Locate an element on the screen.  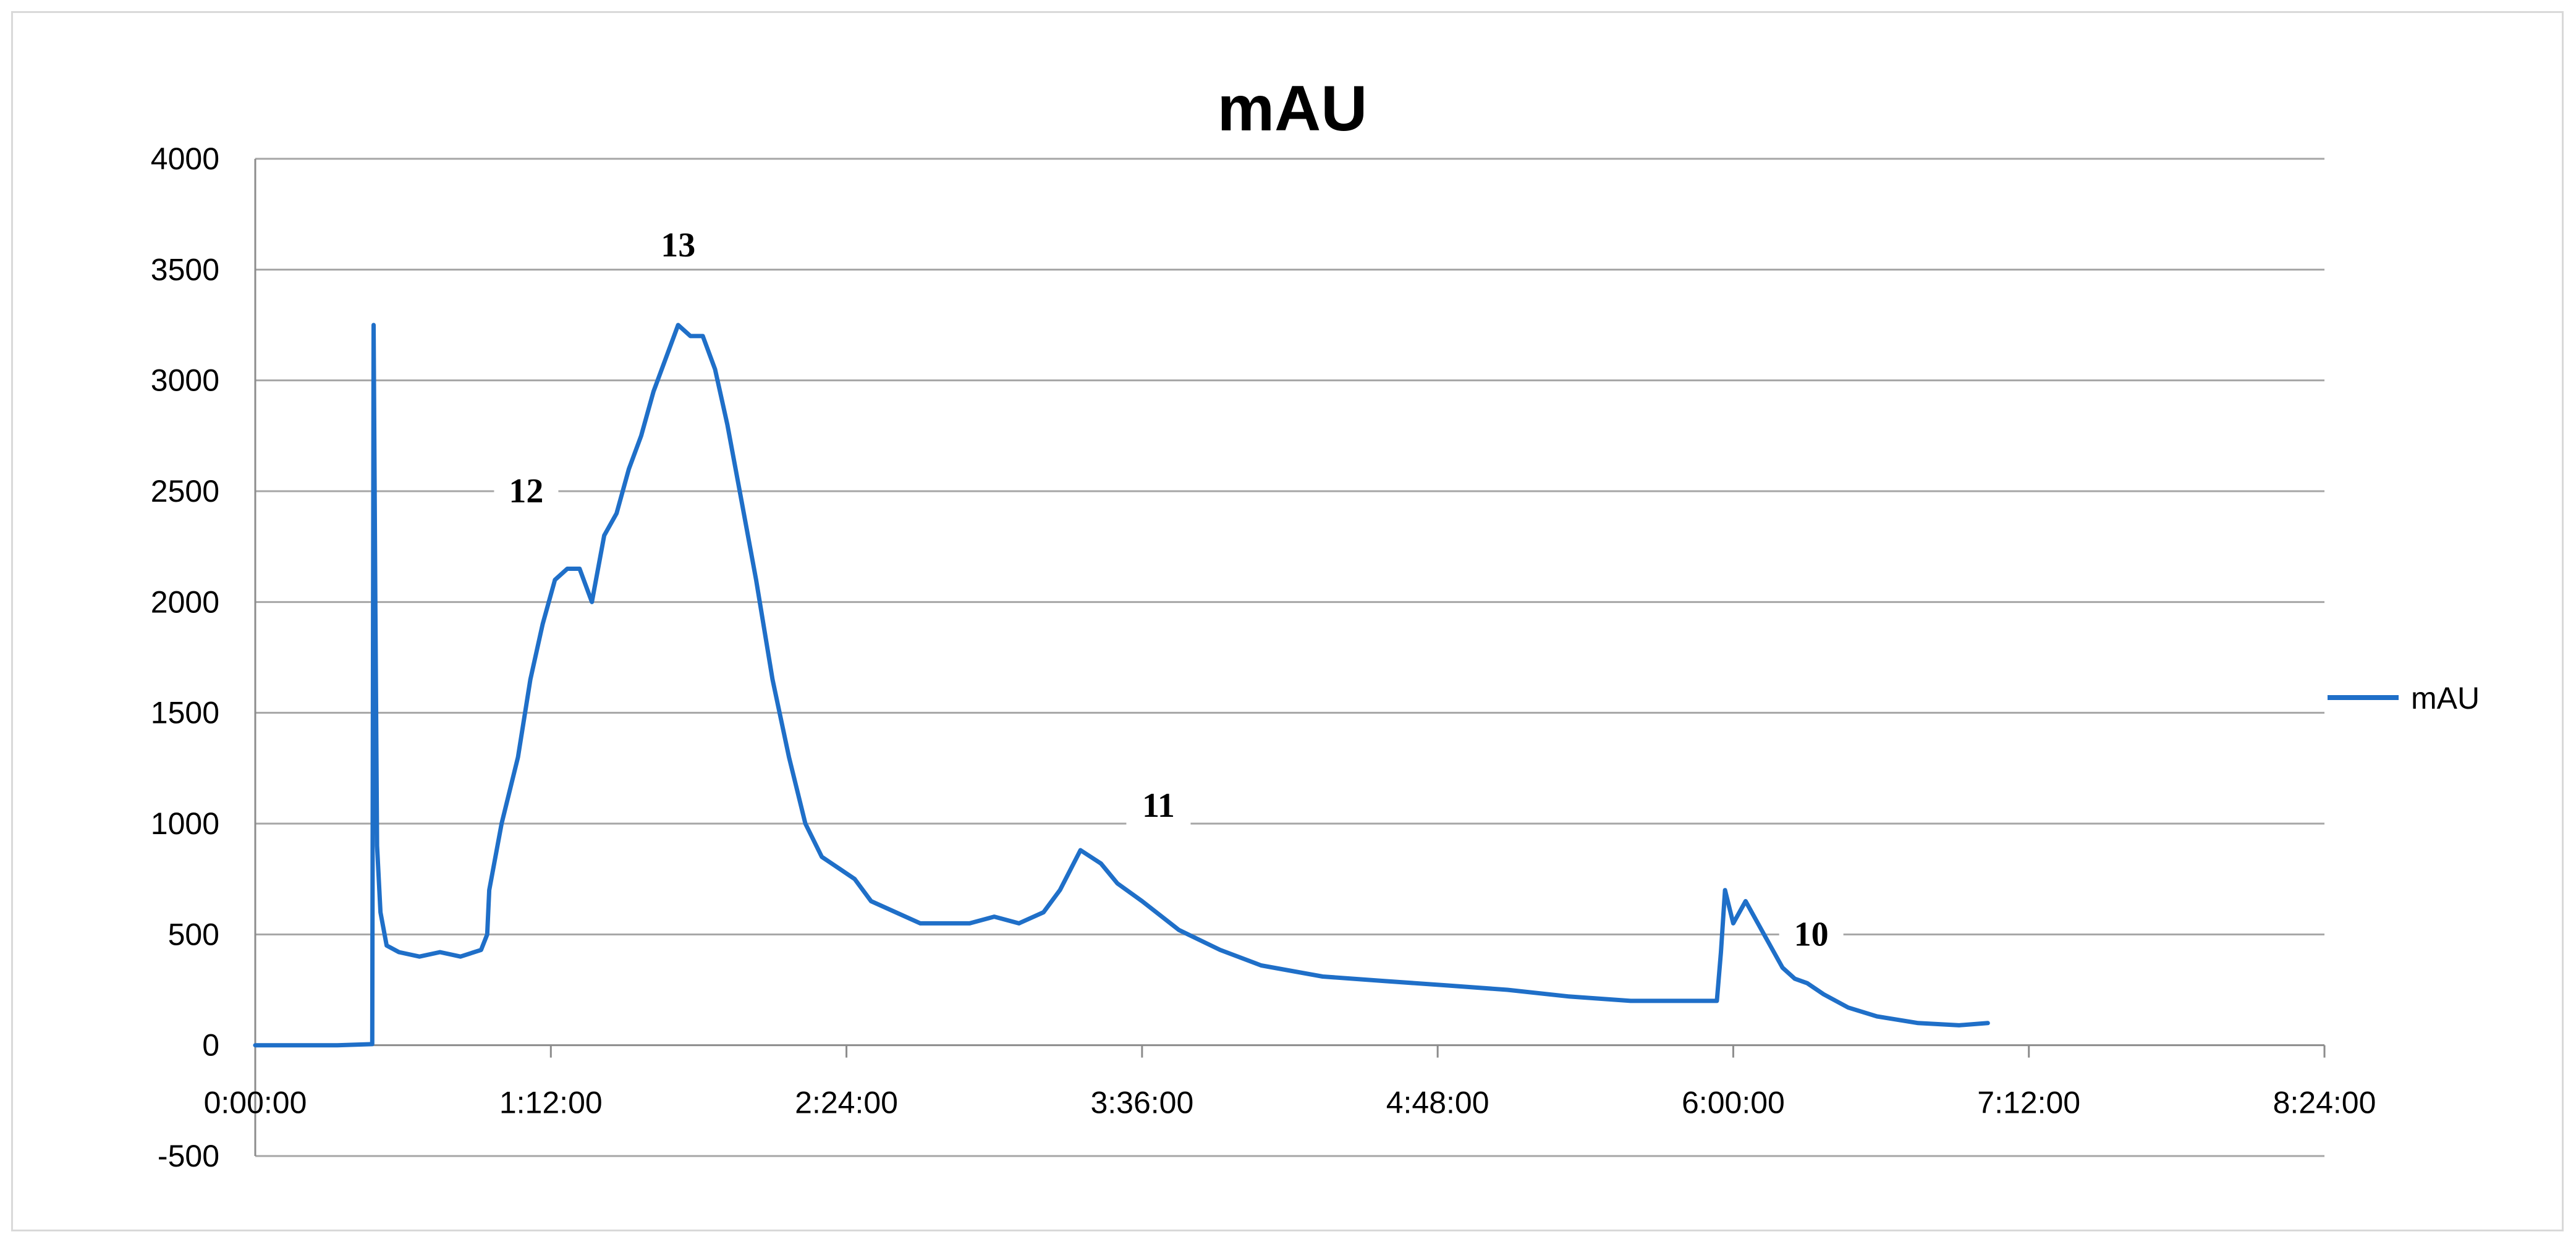
y-axis-tick-labels: -500 0 500 1000 1500 2000 2500 3000 3500 4000 is located at coordinates (185, 657).